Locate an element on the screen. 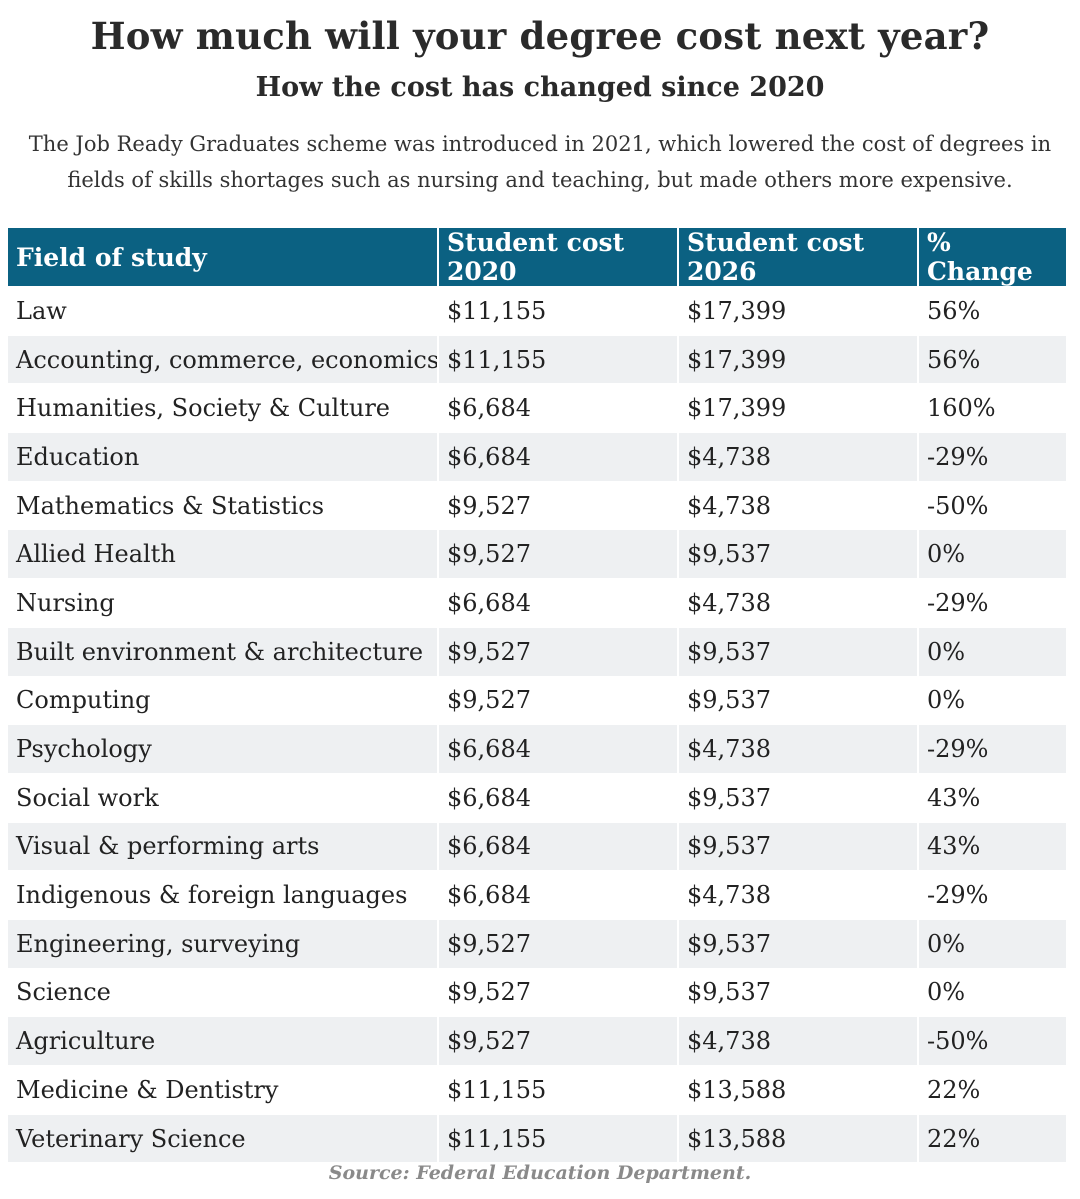 The width and height of the screenshot is (1080, 1199). field-cell: Science is located at coordinates (223, 992).